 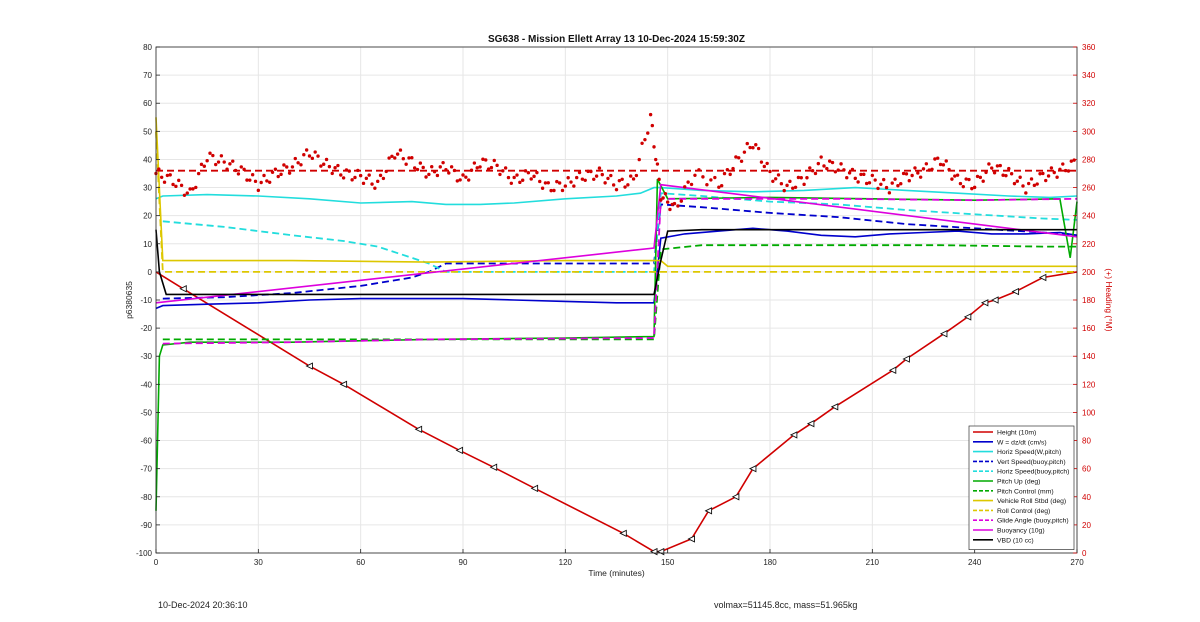 What do you see at coordinates (1089, 272) in the screenshot?
I see `y2-tick-label: 200` at bounding box center [1089, 272].